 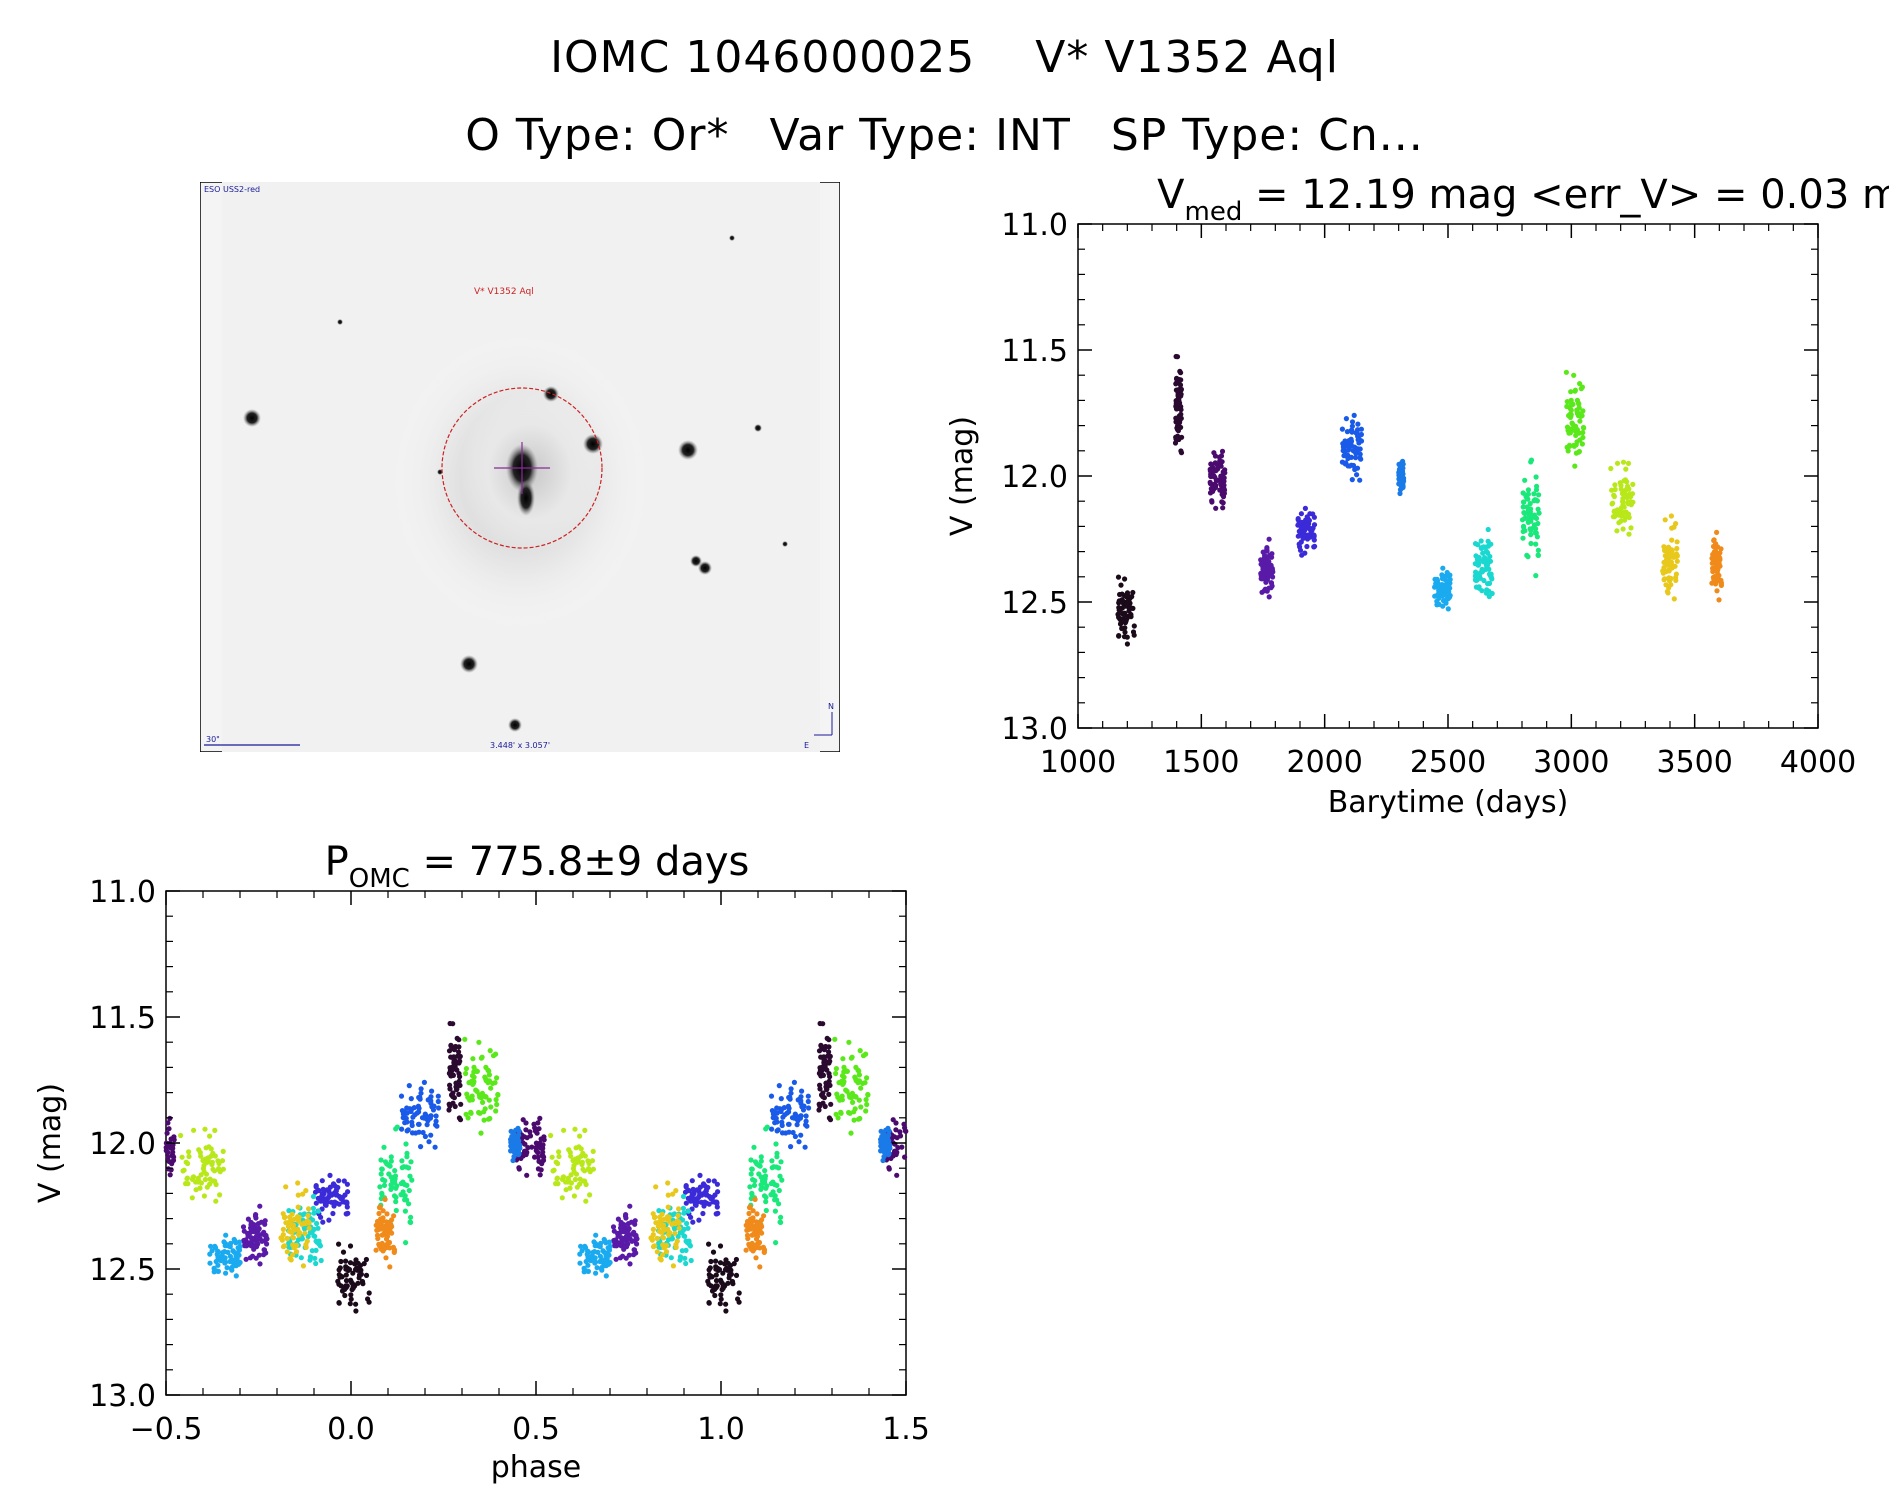 I want to click on survey-label: ESO USS2-red, so click(x=232, y=189).